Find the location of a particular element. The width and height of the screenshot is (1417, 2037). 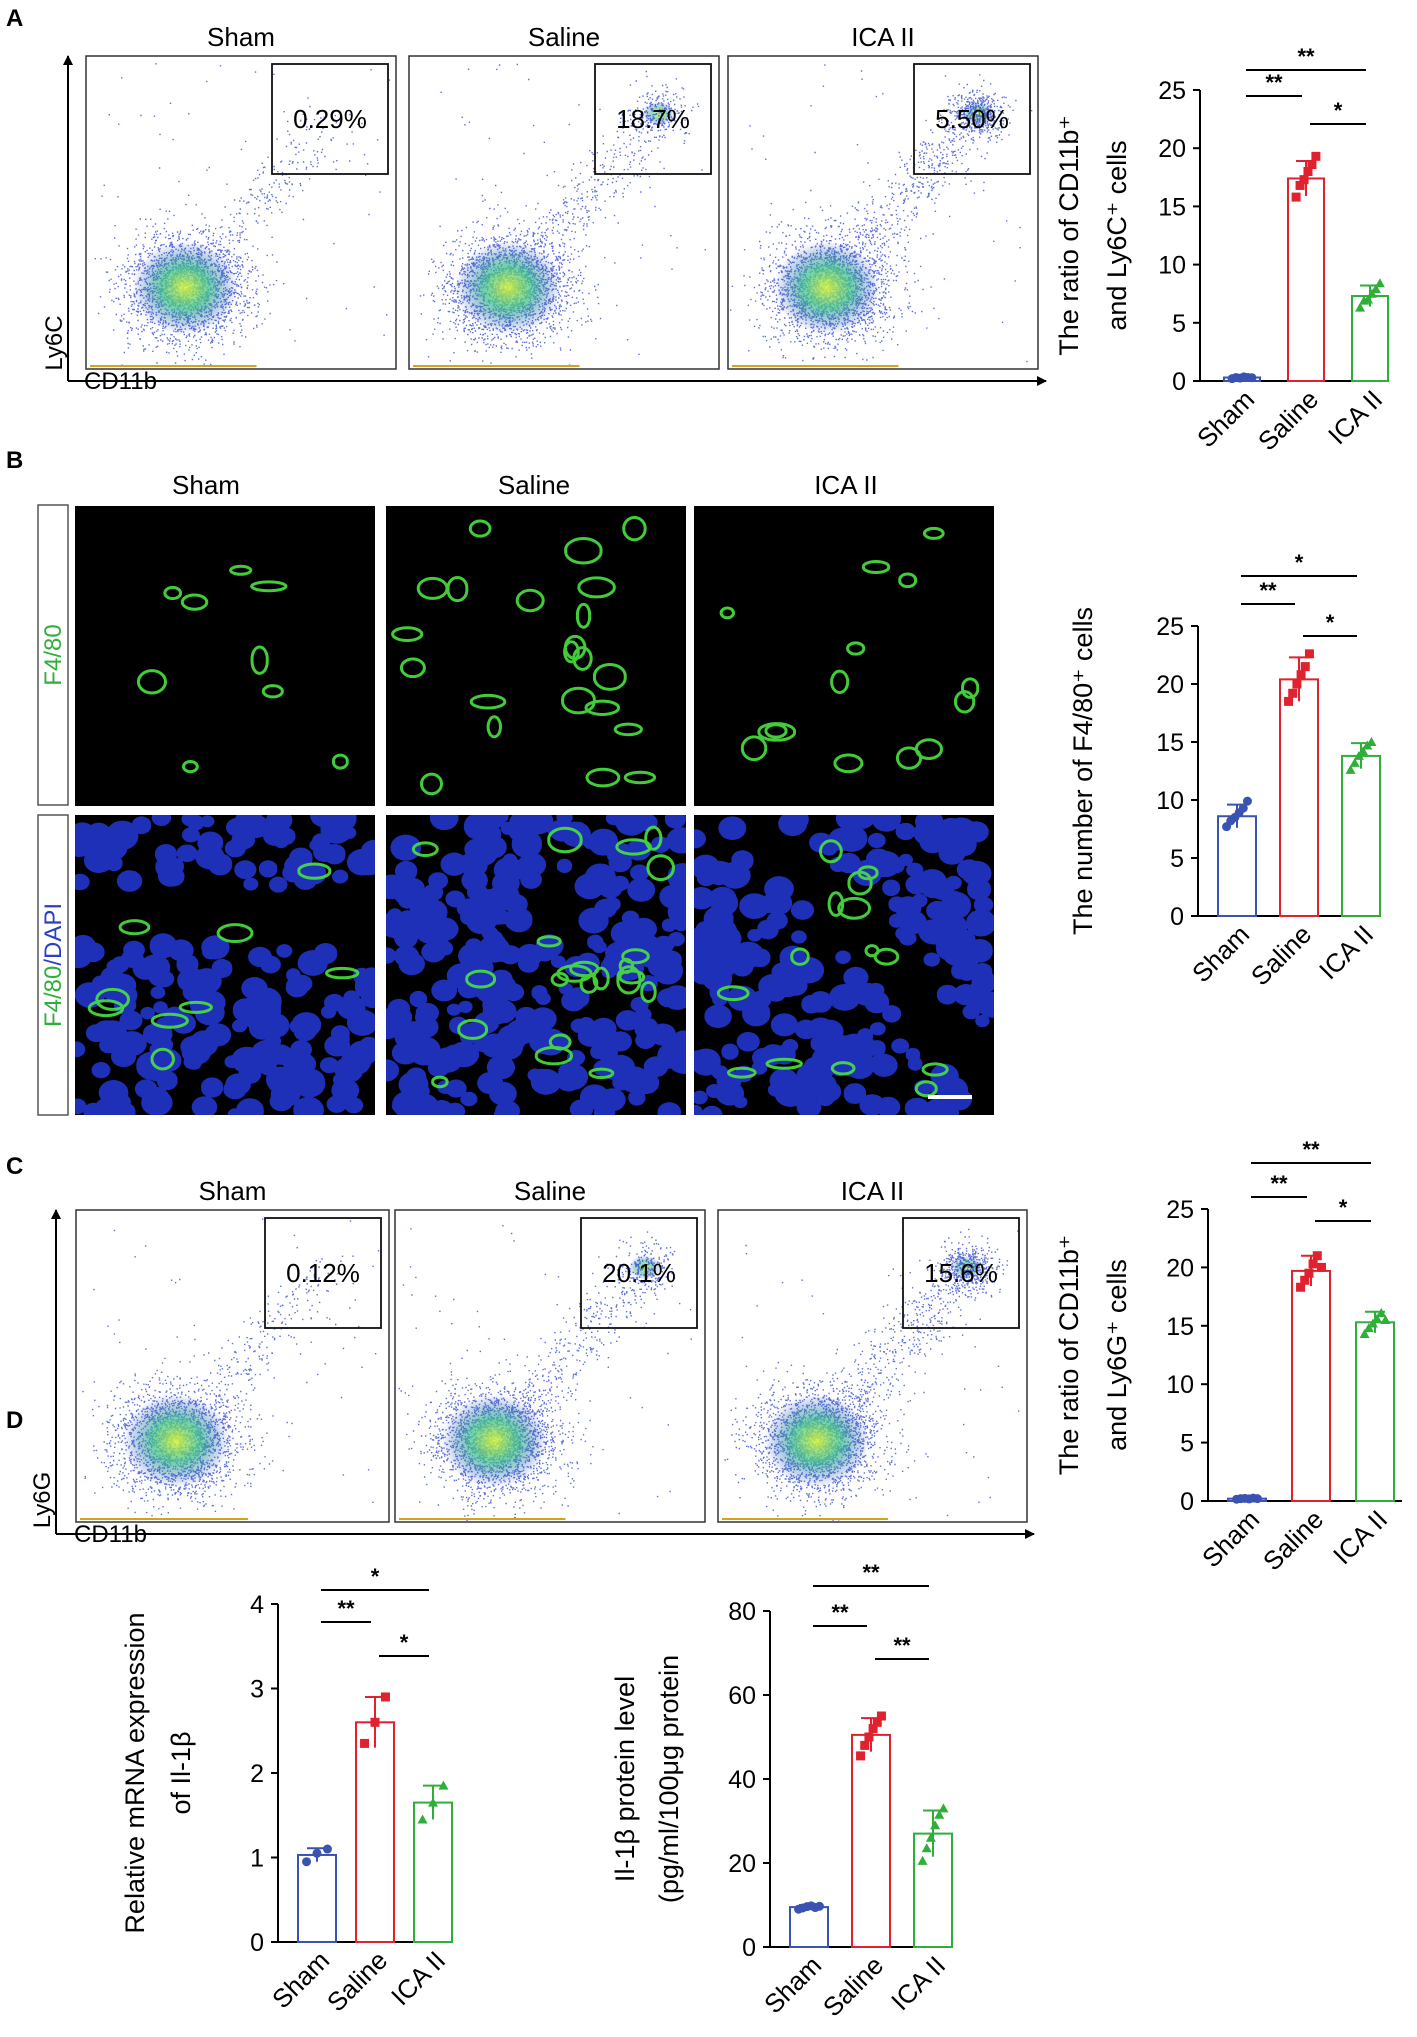

bar-y-axis-label: The number of F4/80⁺ cells is located at coordinates (1083, 771).